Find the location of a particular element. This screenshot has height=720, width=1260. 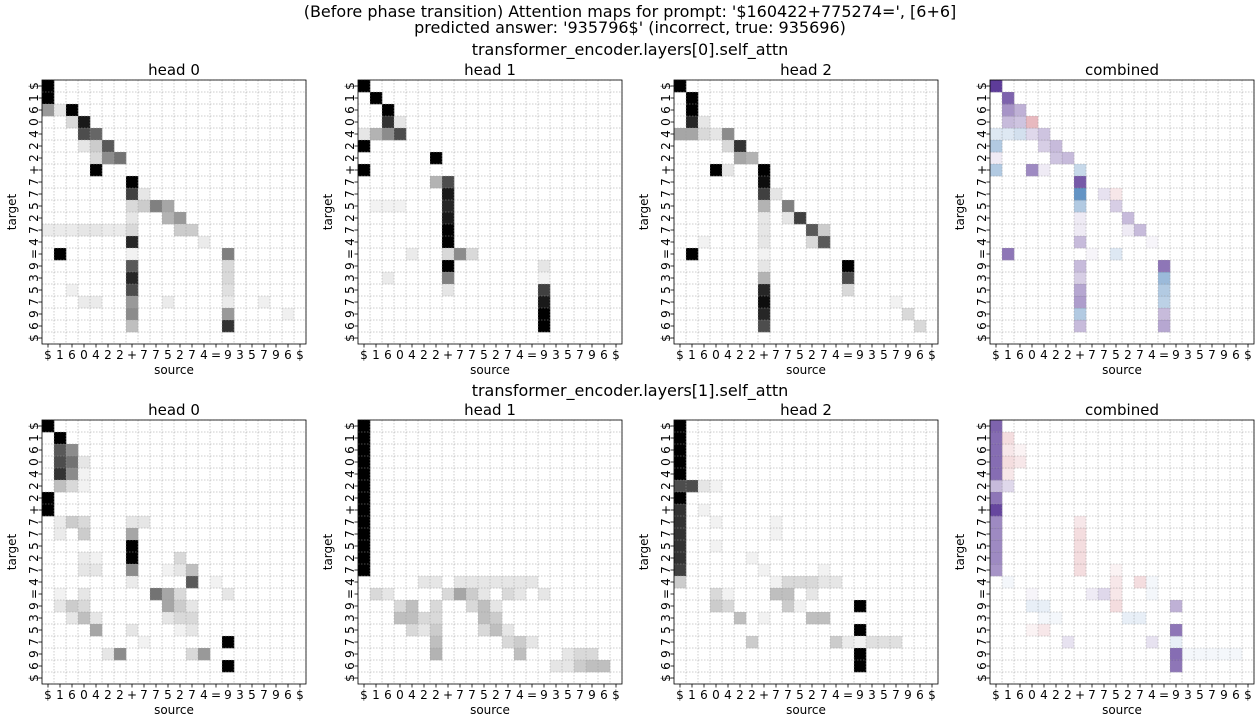

heatmap-frame is located at coordinates (174, 212).